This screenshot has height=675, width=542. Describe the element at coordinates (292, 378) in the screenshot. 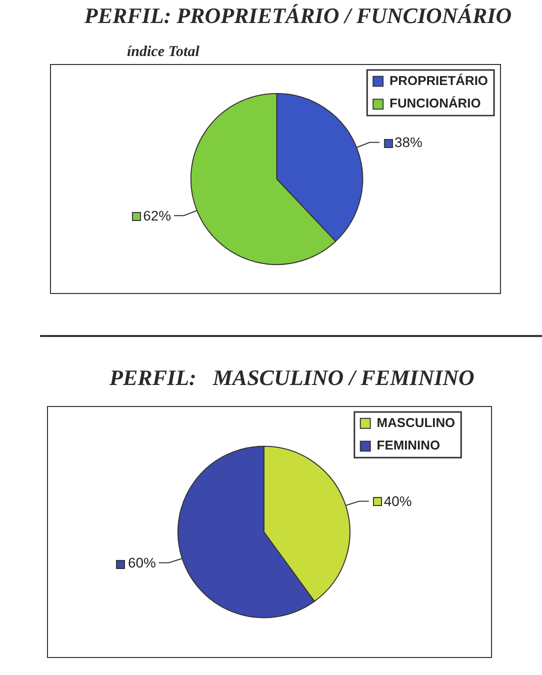

I see `chart-title: PERFIL: MASCULINO / FEMININO` at that location.